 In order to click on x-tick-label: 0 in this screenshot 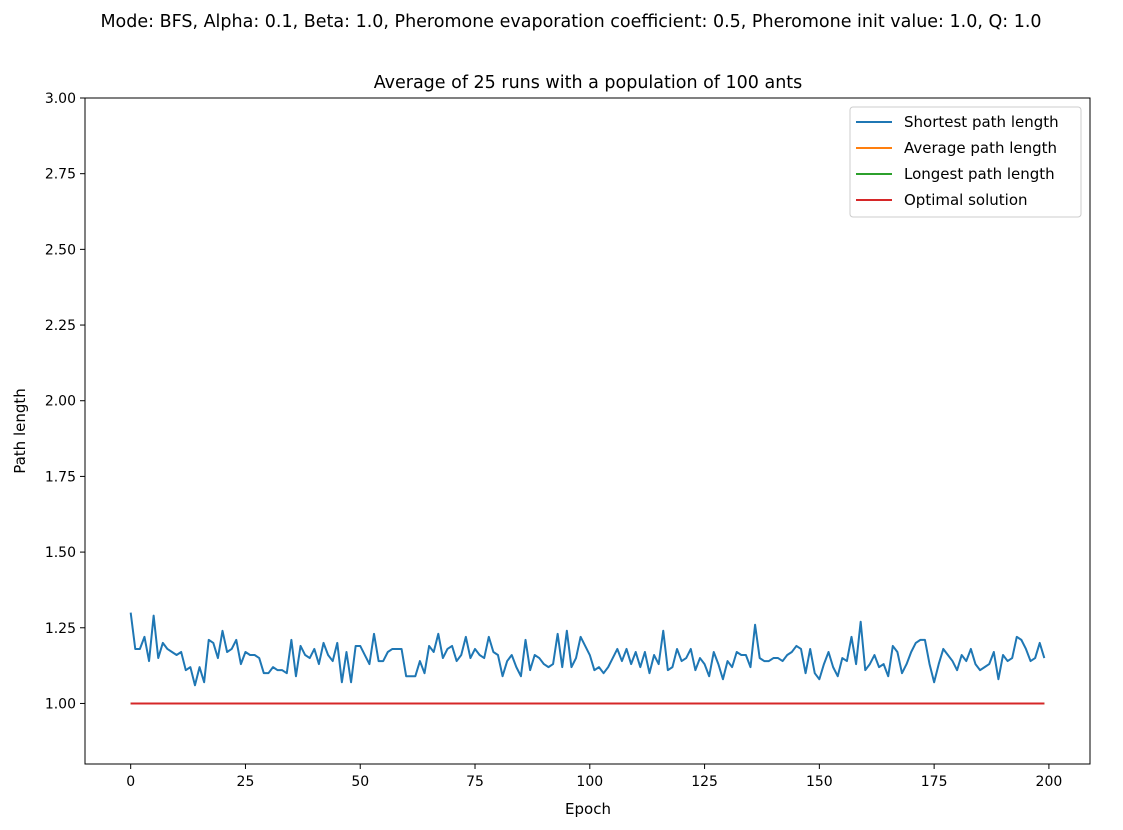, I will do `click(130, 782)`.